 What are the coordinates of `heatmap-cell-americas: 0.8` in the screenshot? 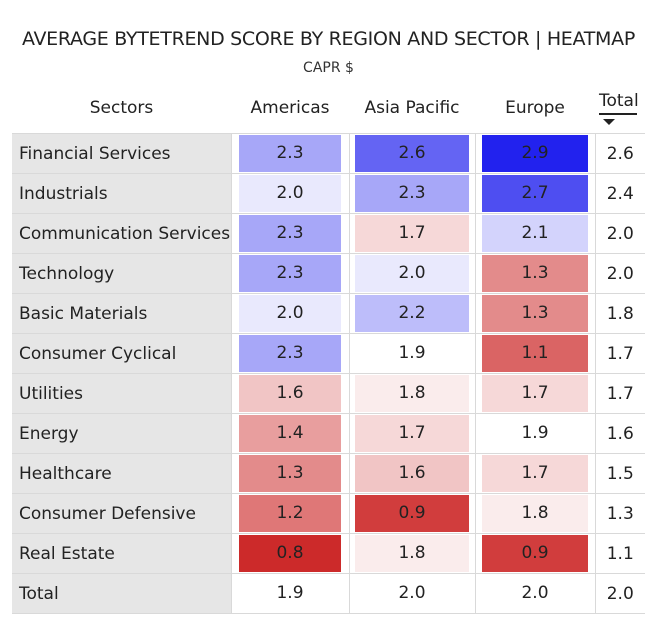 It's located at (289, 553).